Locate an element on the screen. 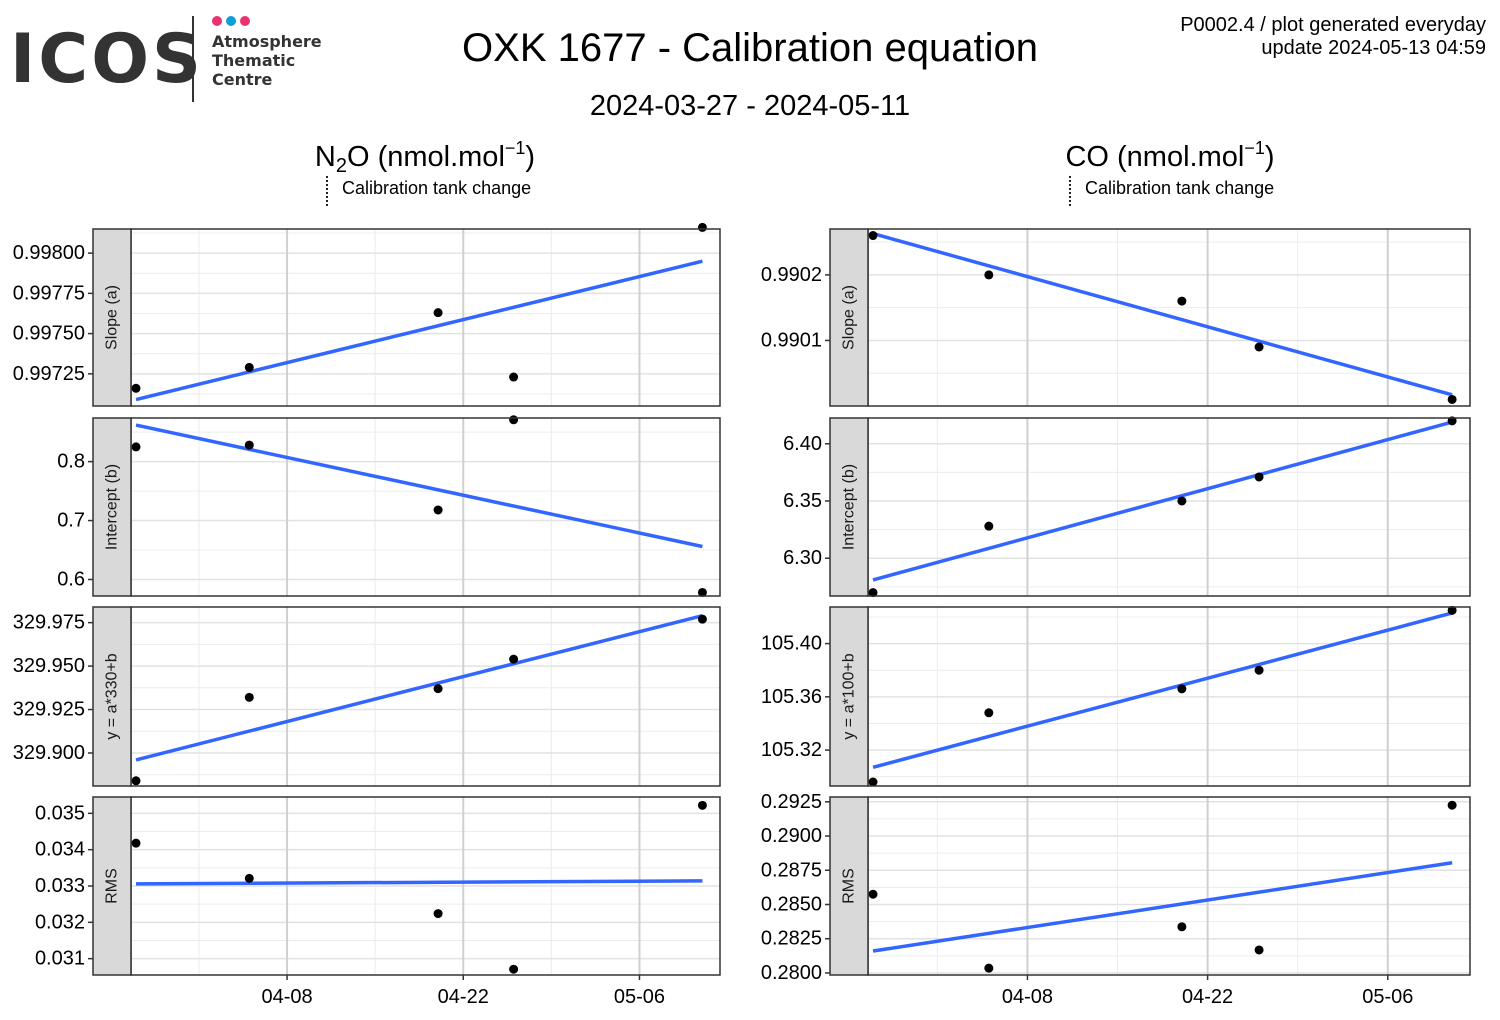 The width and height of the screenshot is (1500, 1020). x-tick-label: 05-06 is located at coordinates (639, 997).